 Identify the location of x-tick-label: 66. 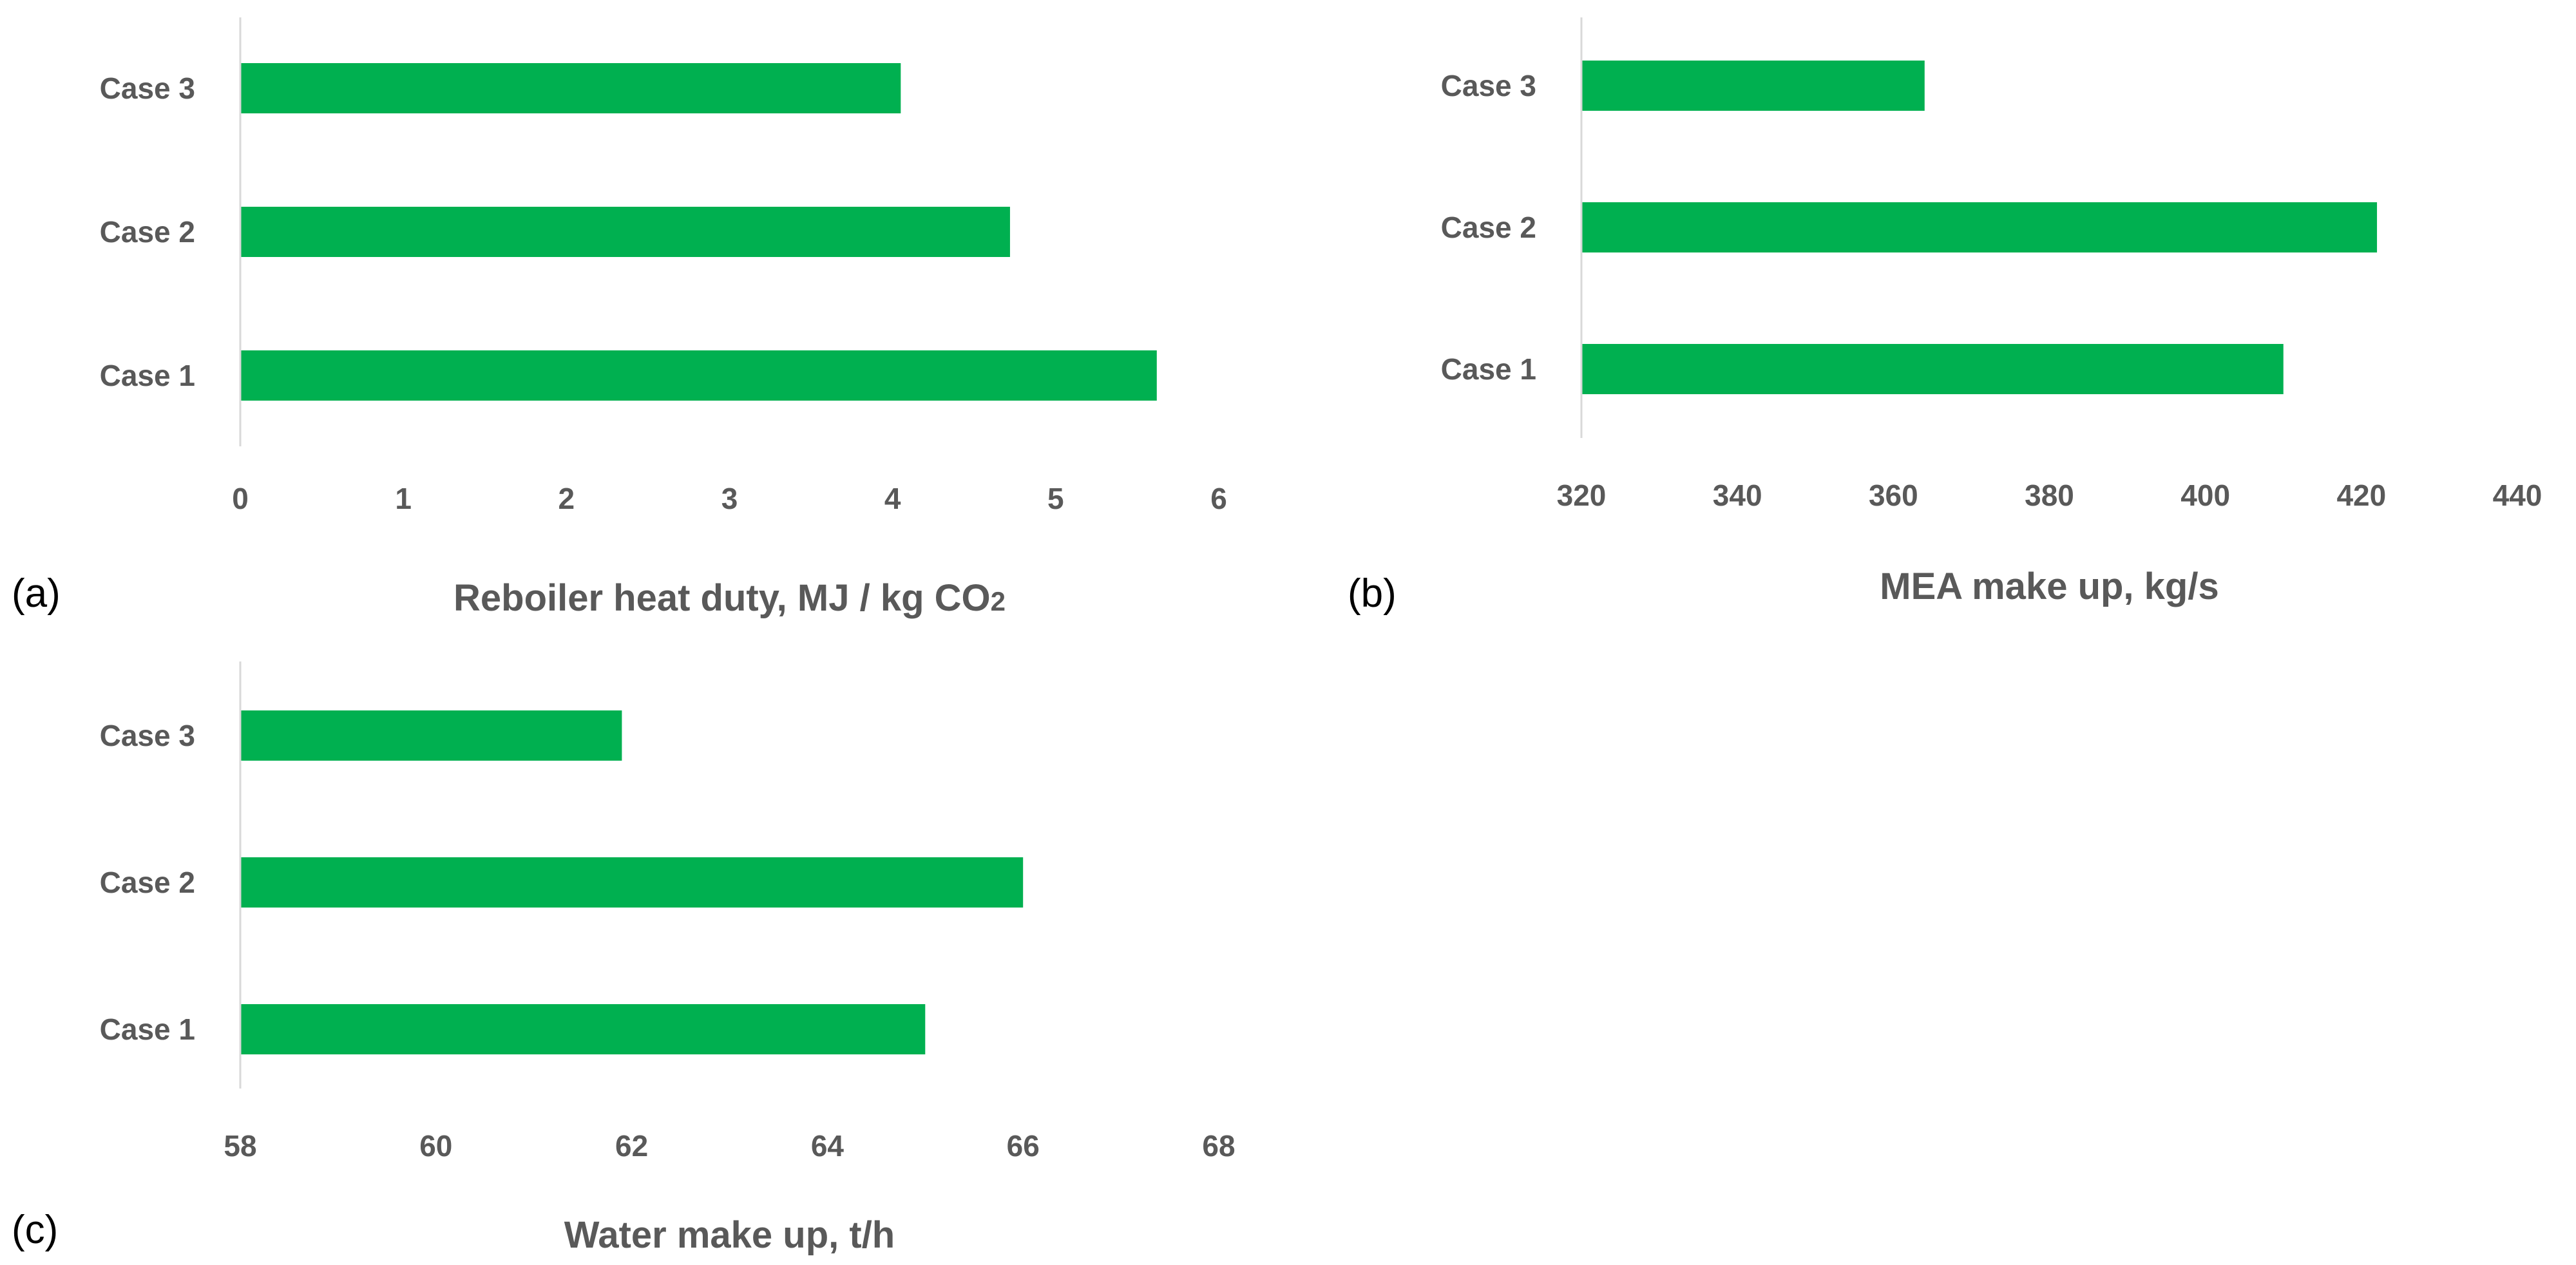
(1024, 1146).